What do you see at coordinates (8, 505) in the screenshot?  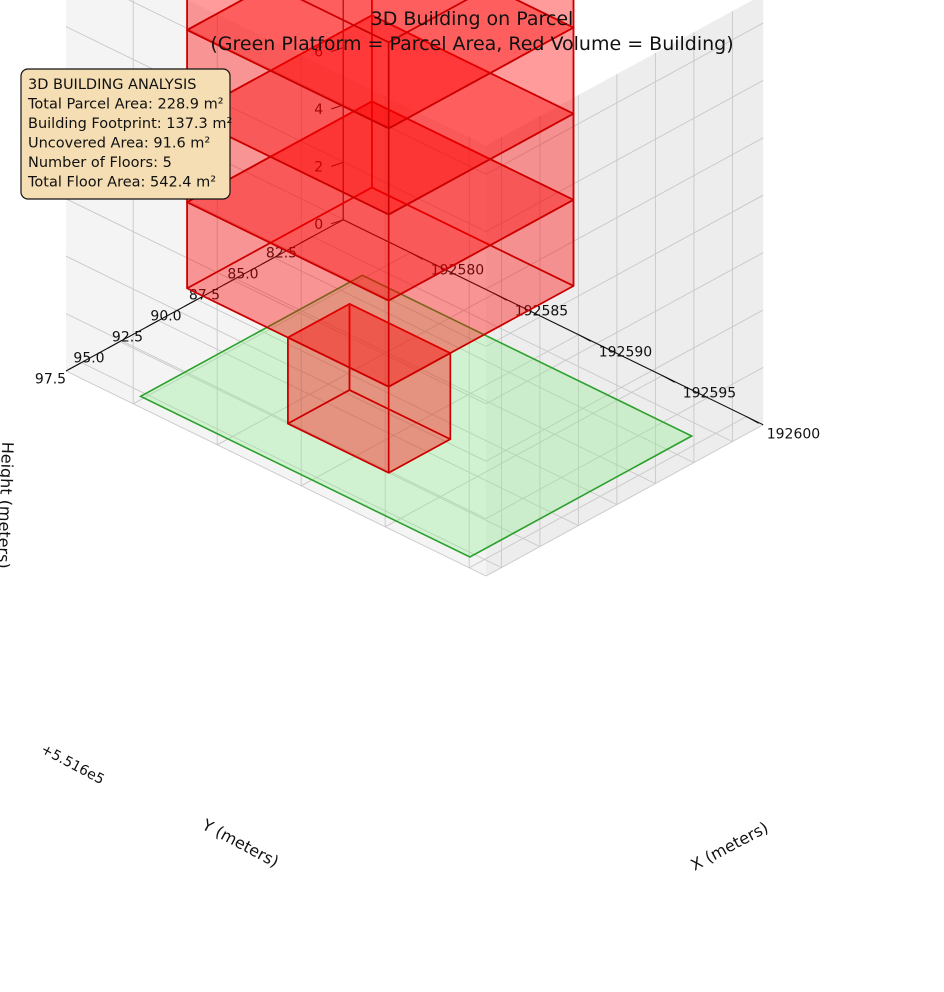 I see `z-axis-label: Height (meters)` at bounding box center [8, 505].